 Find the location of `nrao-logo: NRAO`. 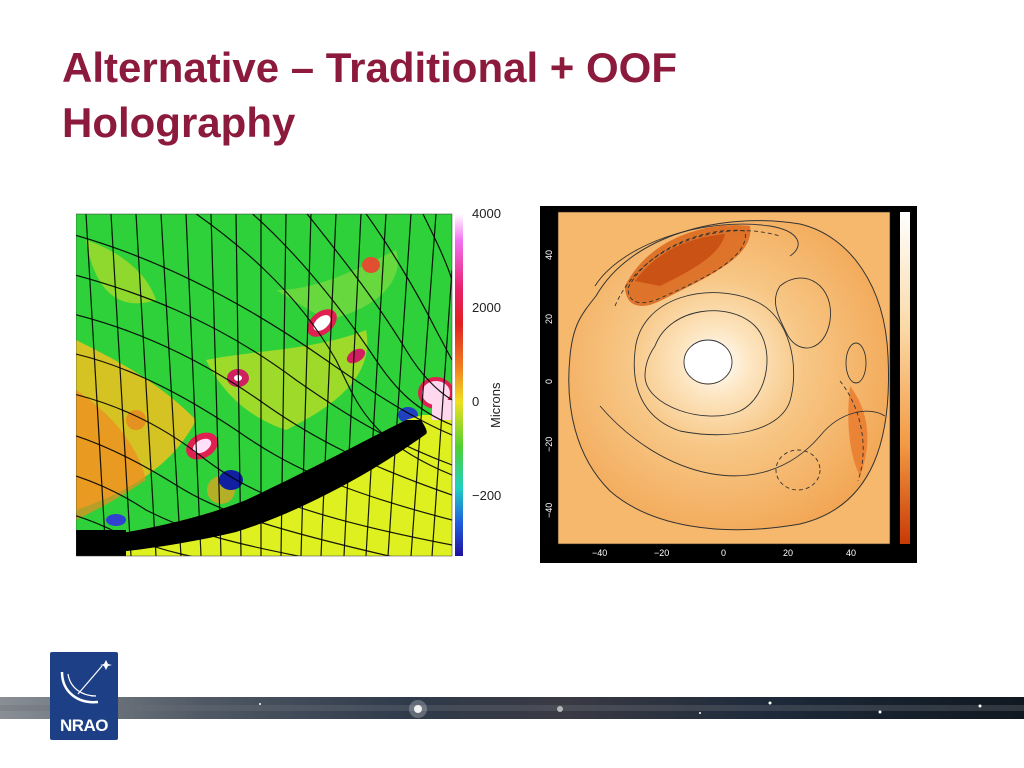

nrao-logo: NRAO is located at coordinates (84, 696).